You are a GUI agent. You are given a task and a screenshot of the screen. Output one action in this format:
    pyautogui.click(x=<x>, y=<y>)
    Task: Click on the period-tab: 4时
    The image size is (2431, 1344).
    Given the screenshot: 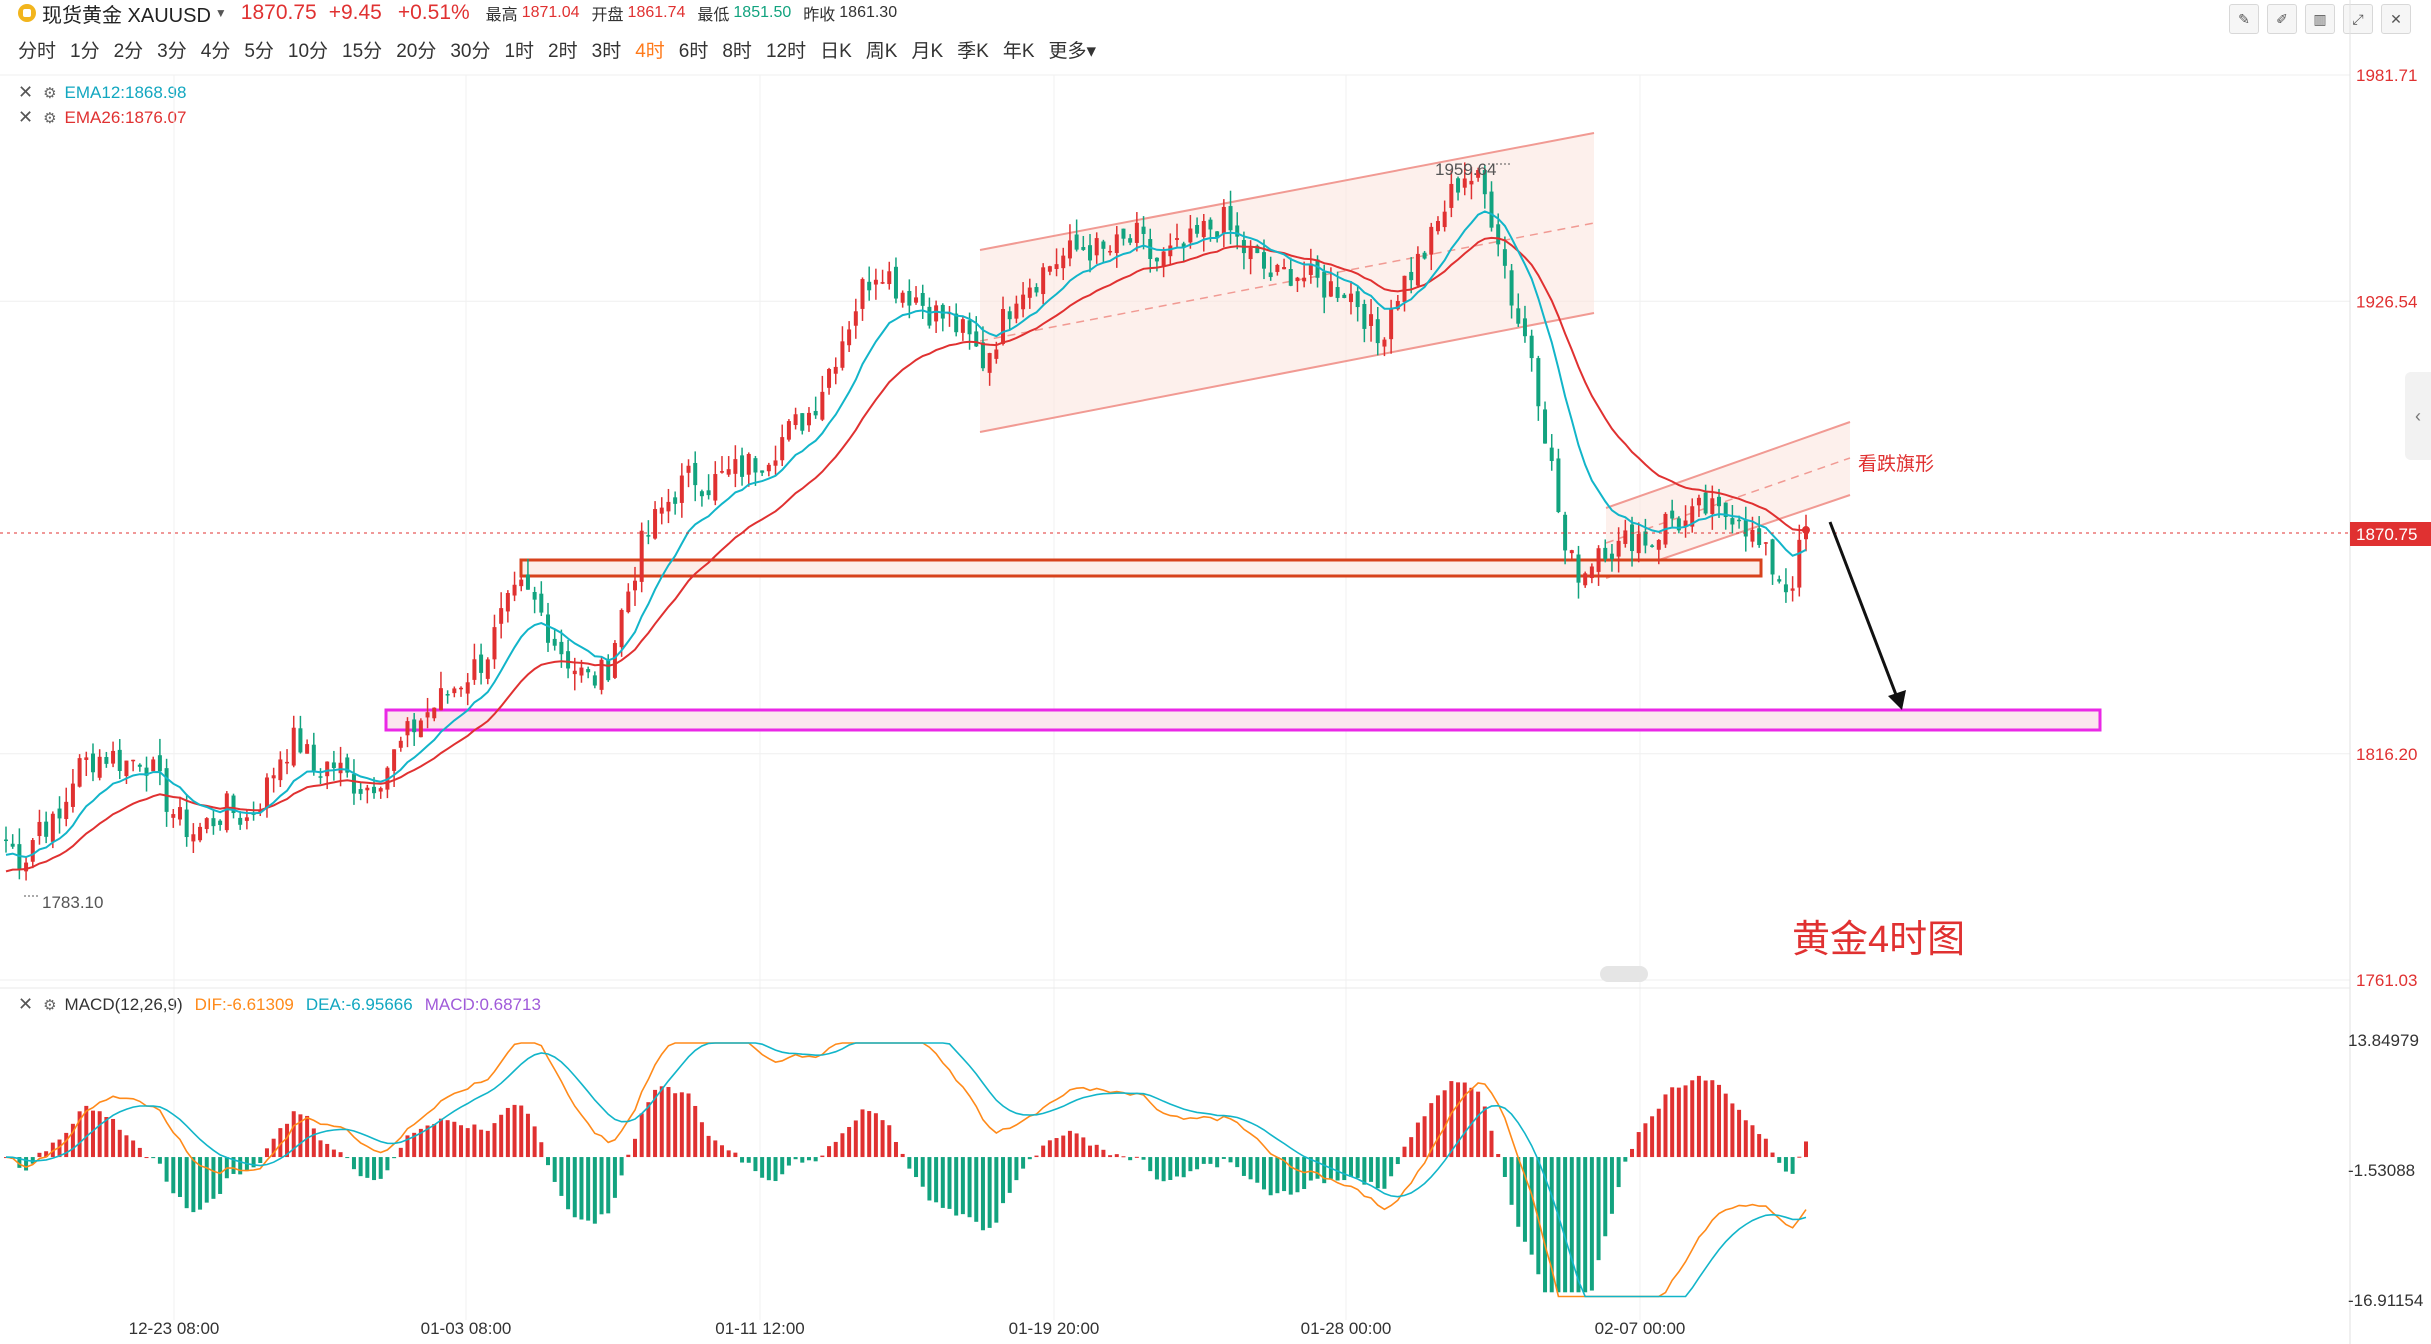 What is the action you would take?
    pyautogui.click(x=650, y=51)
    